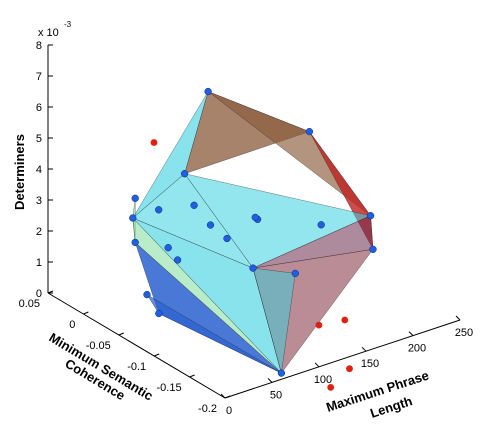 This screenshot has width=500, height=432. I want to click on z-tick-label: 8, so click(39, 46).